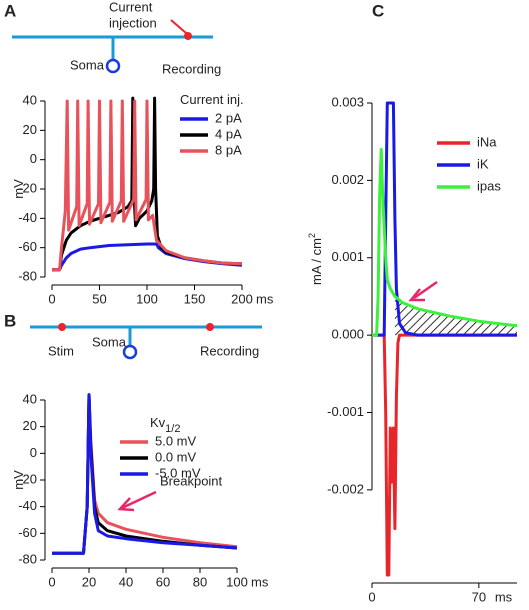 The width and height of the screenshot is (529, 610). I want to click on pointer, so click(178, 26).